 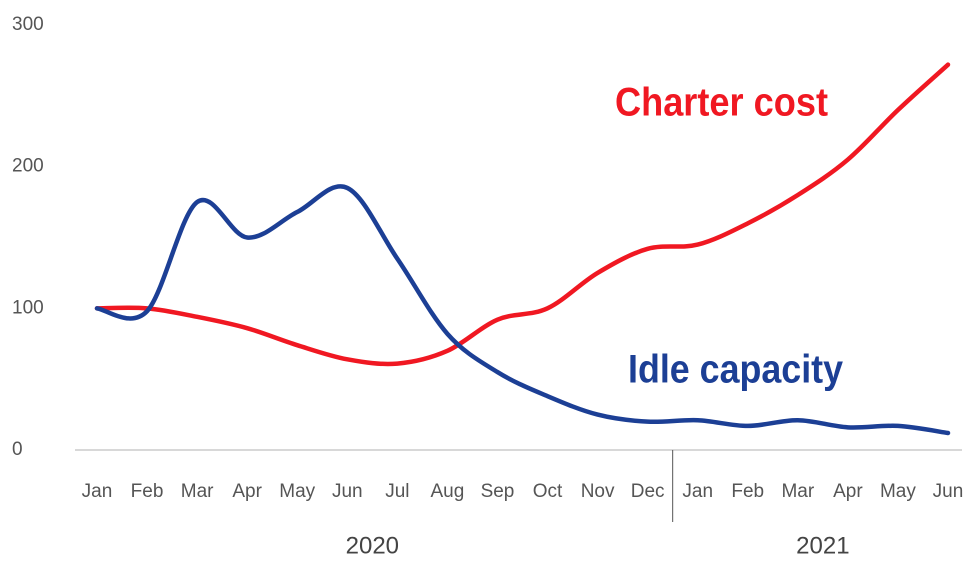 I want to click on x-tick-label: Nov, so click(x=598, y=491).